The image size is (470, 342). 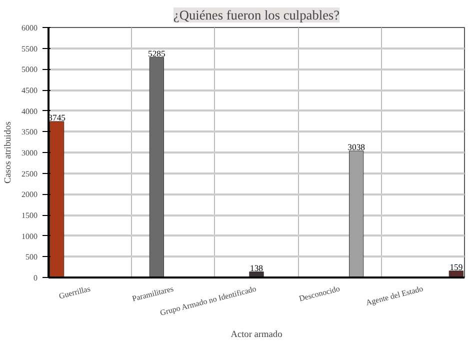 I want to click on x-tick-label: Guerrillas, so click(x=75, y=292).